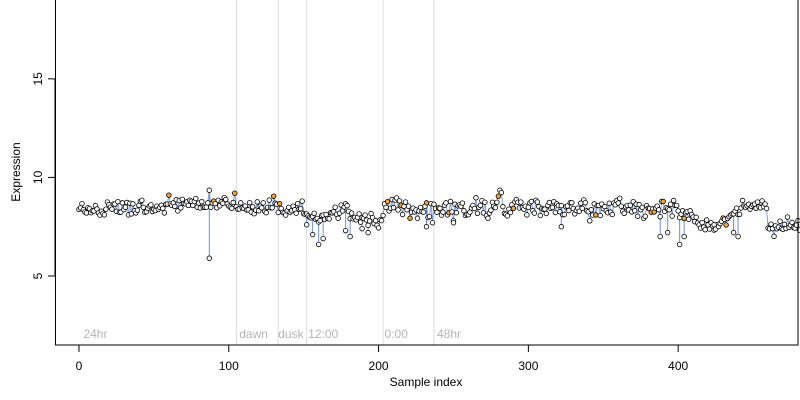  I want to click on x-tick-label-3: 300, so click(528, 366).